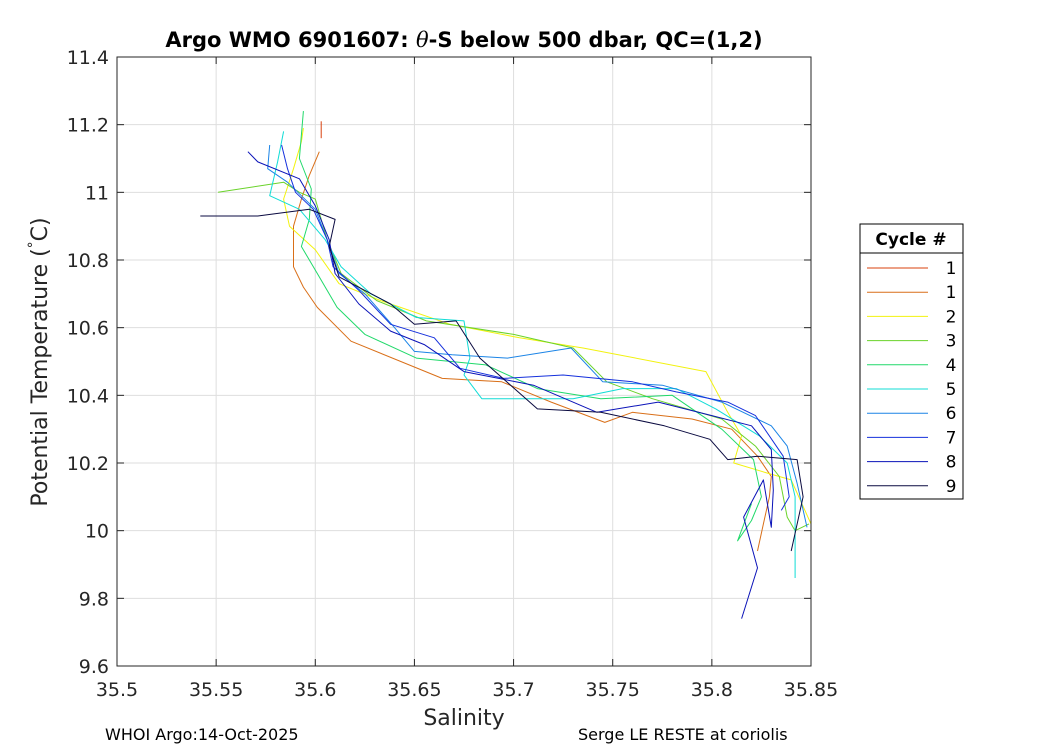 This screenshot has height=750, width=1050. I want to click on legend-label-8: 8, so click(951, 463).